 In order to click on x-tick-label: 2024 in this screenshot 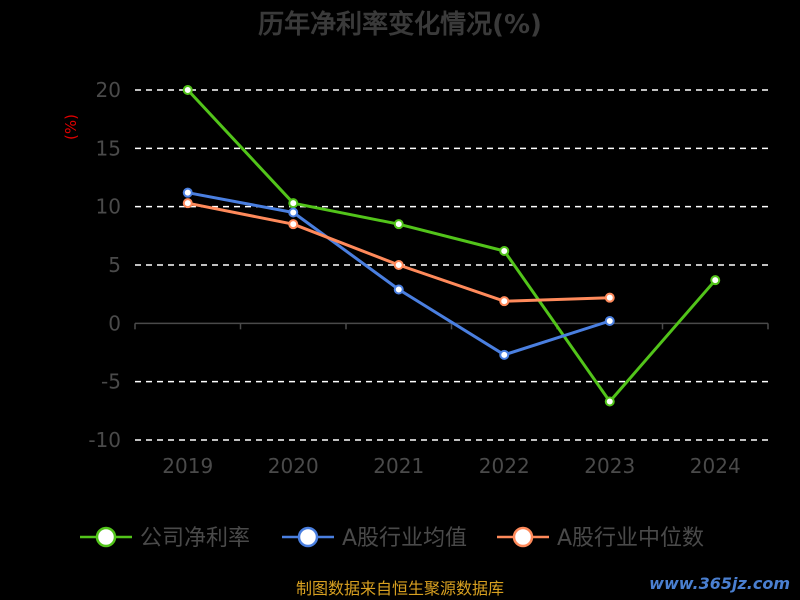, I will do `click(715, 466)`.